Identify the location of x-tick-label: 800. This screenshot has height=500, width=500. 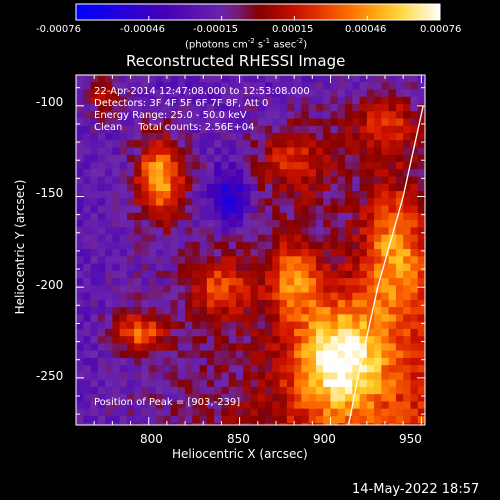
(151, 439).